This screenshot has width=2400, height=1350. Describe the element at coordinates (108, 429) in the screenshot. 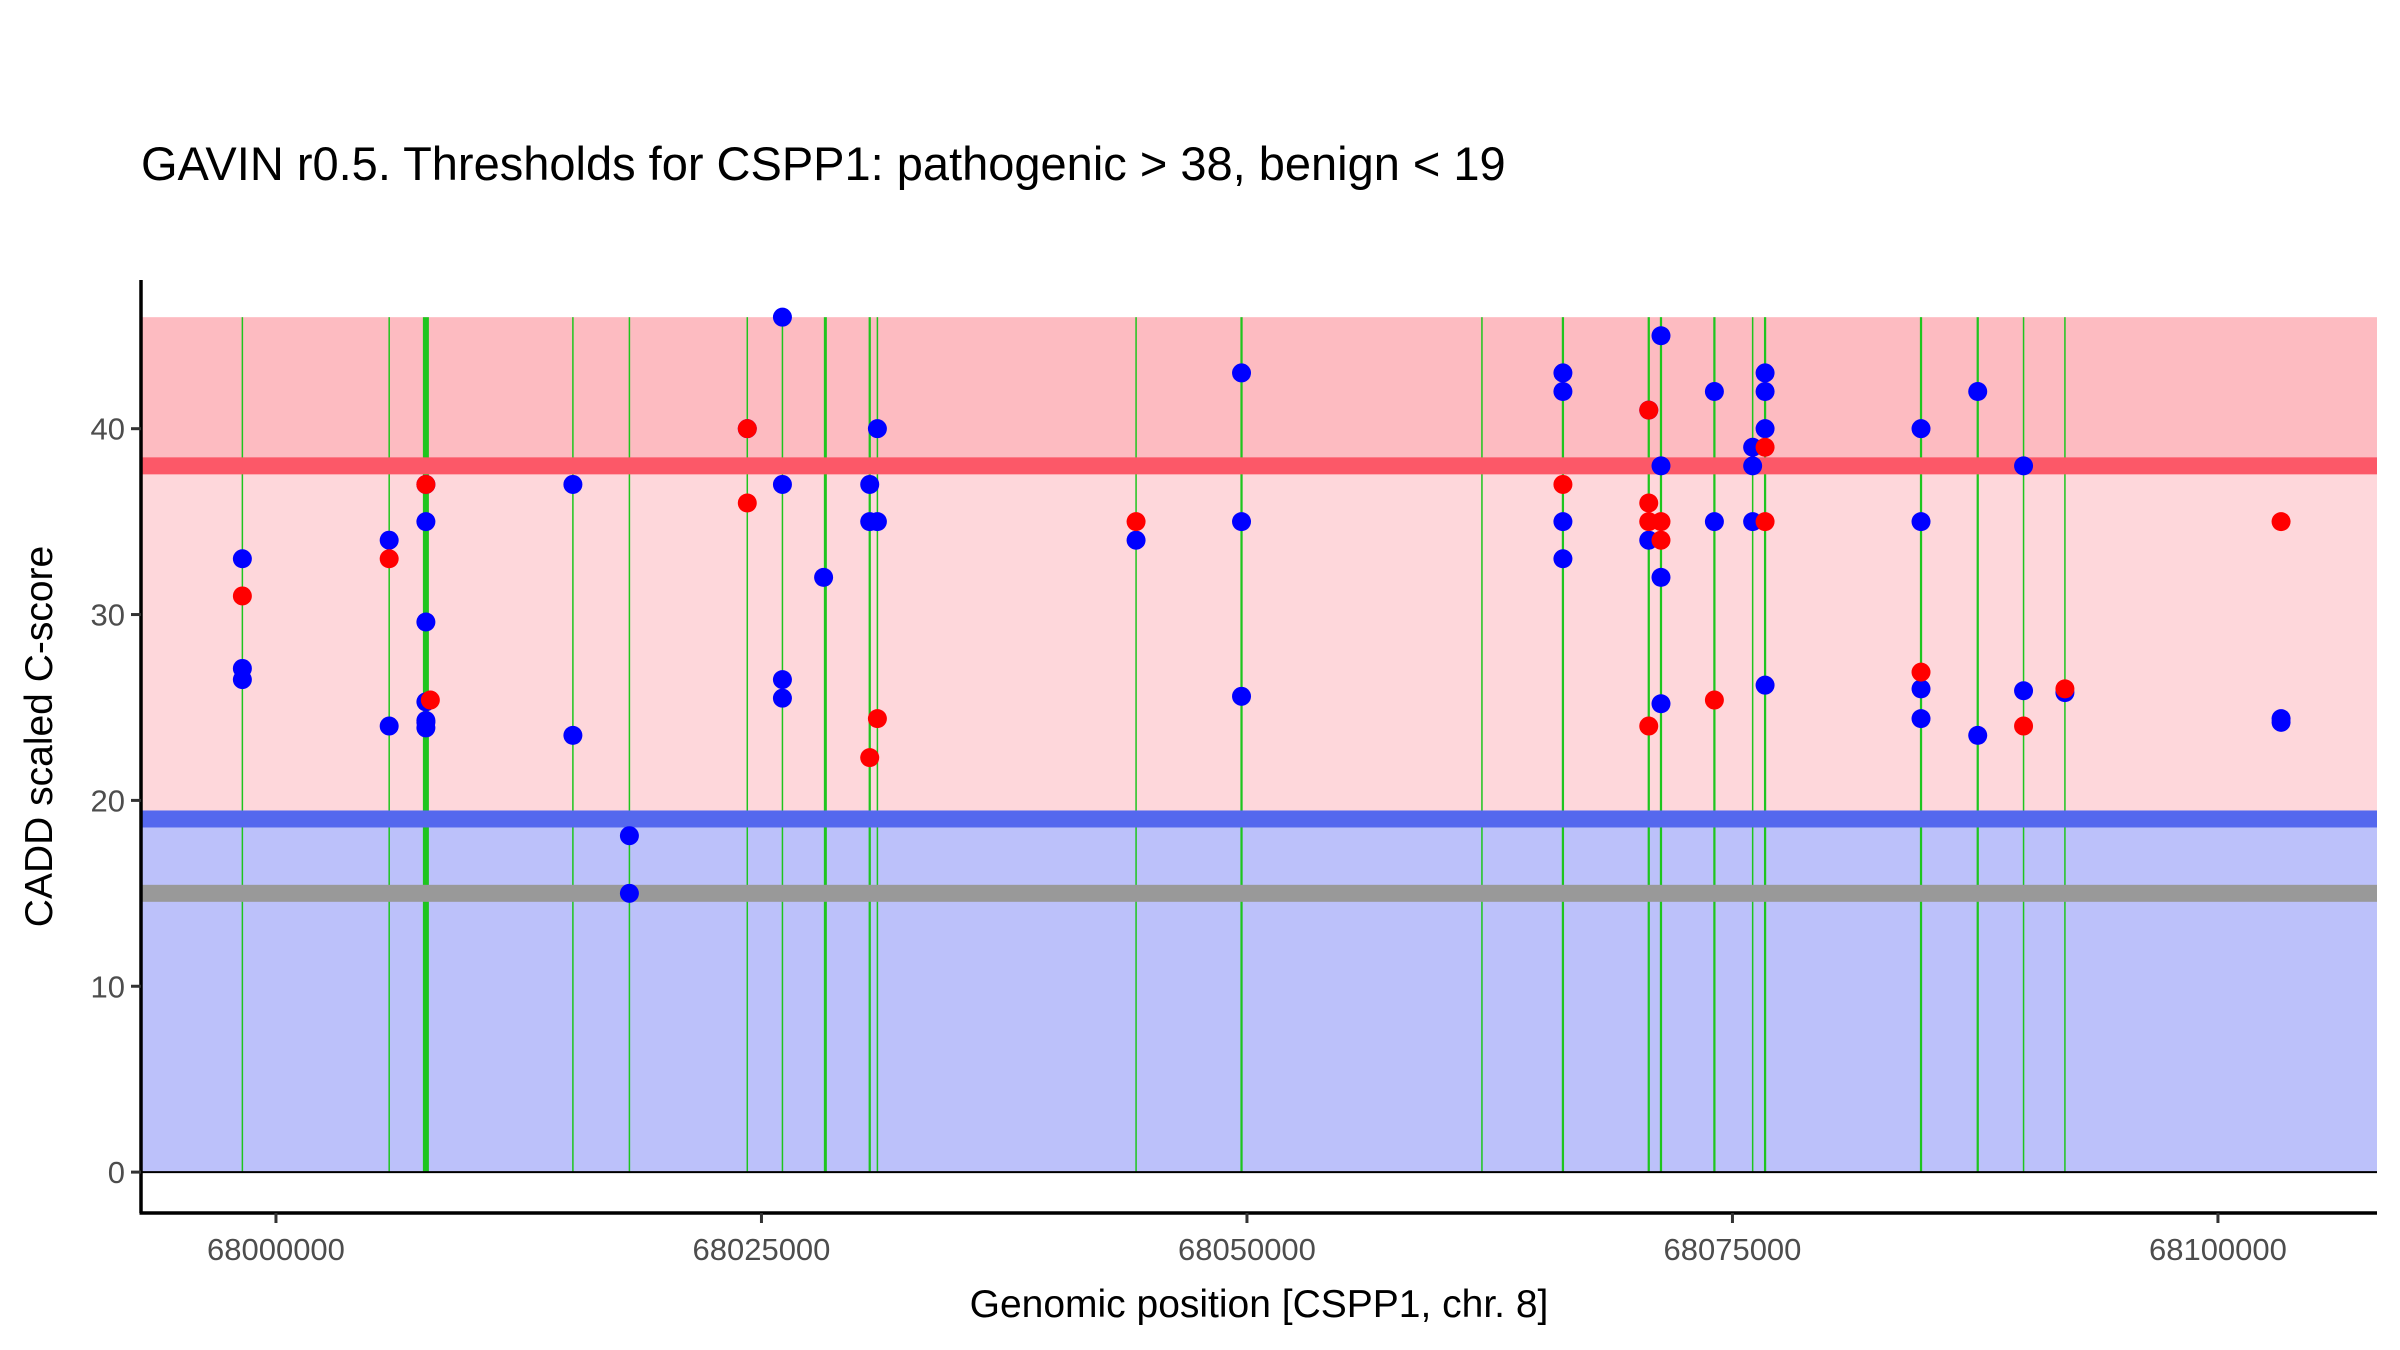

I see `y-tick-label: 40` at that location.